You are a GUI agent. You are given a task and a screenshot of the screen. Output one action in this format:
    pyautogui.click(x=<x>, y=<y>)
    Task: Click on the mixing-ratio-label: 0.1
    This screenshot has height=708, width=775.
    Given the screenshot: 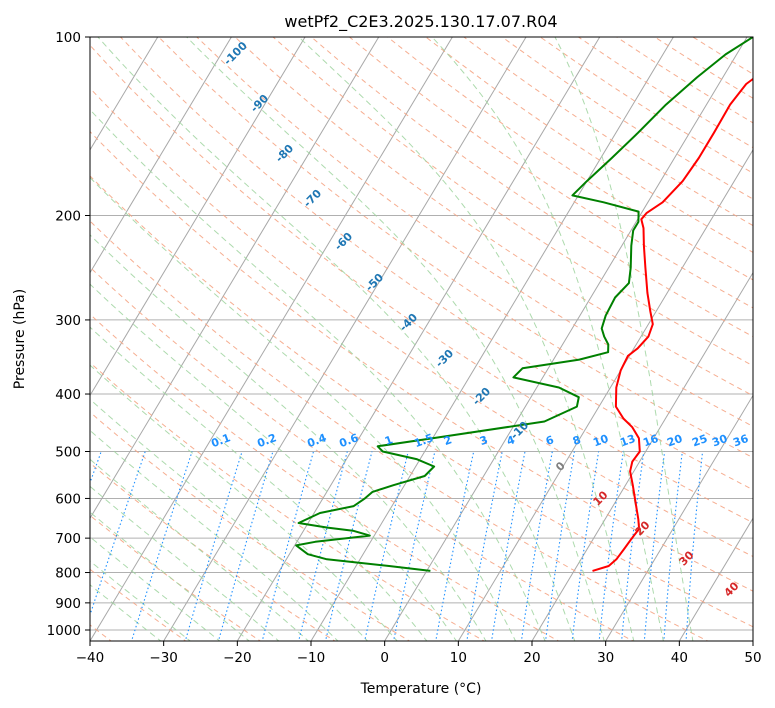 What is the action you would take?
    pyautogui.click(x=220, y=440)
    